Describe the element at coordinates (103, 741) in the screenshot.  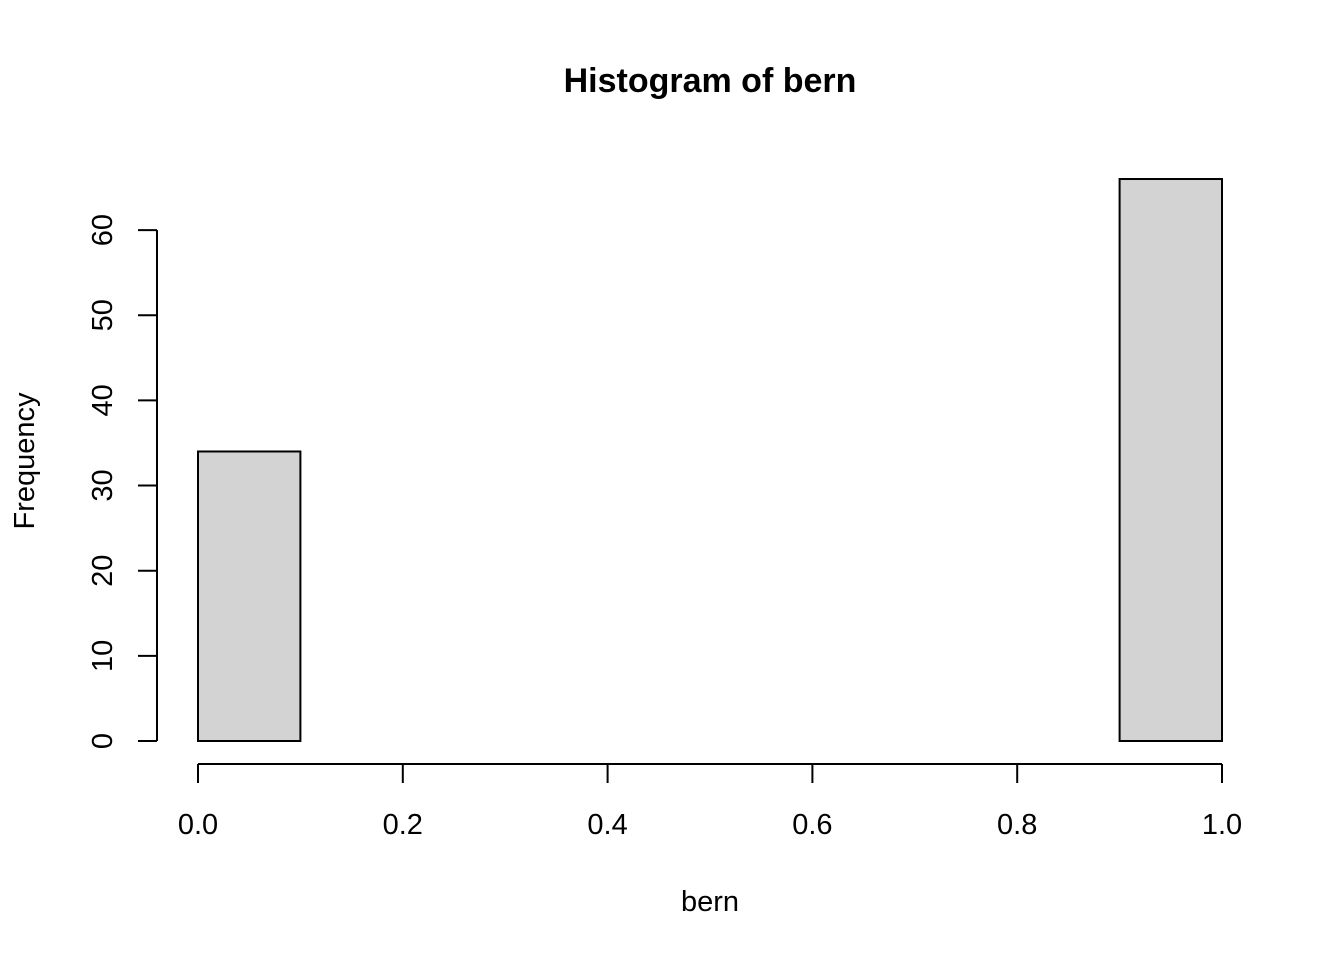
I see `y-tick-label-0: 0` at that location.